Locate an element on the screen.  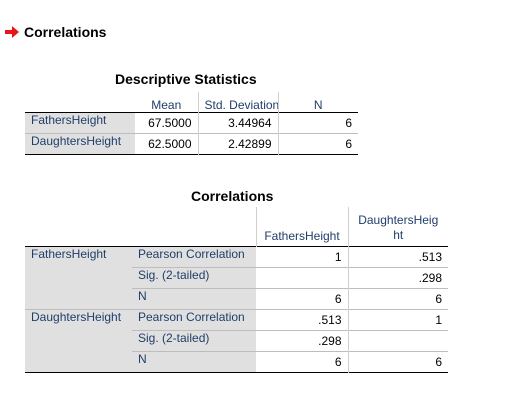
table-row: DaughtersHeight 62.5000 2.42899 6 is located at coordinates (191, 144).